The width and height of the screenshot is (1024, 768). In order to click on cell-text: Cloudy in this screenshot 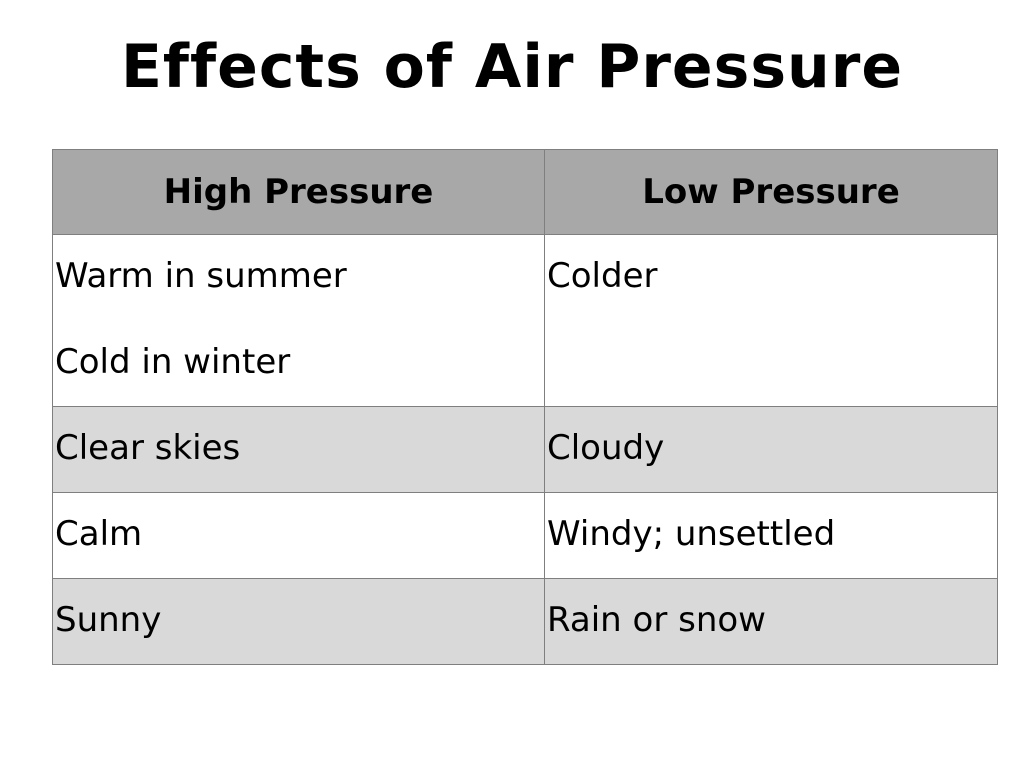, I will do `click(606, 448)`.